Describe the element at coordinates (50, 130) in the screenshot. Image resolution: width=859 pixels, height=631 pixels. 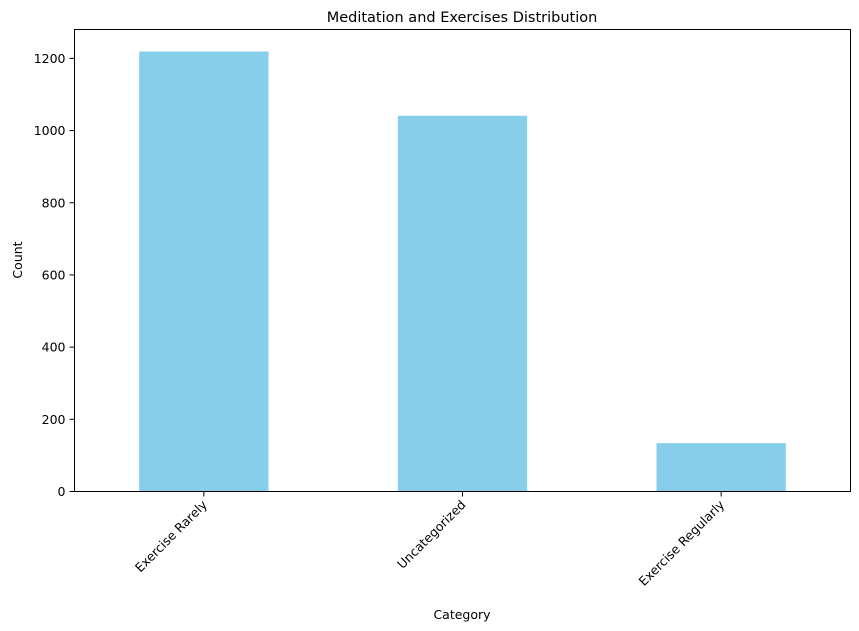
I see `y-tick-label: 1000` at that location.